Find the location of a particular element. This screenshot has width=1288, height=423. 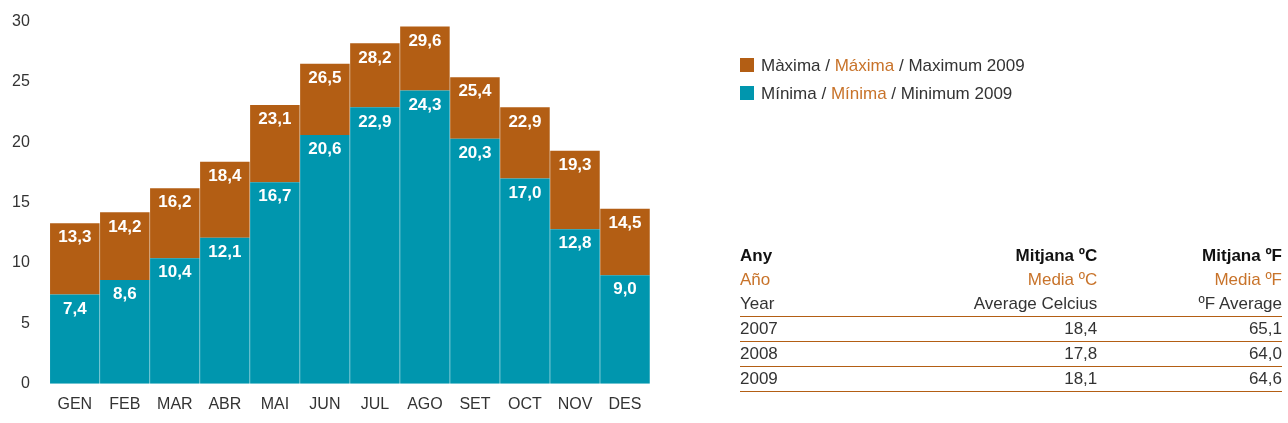

data-label: 7,4 is located at coordinates (75, 308).